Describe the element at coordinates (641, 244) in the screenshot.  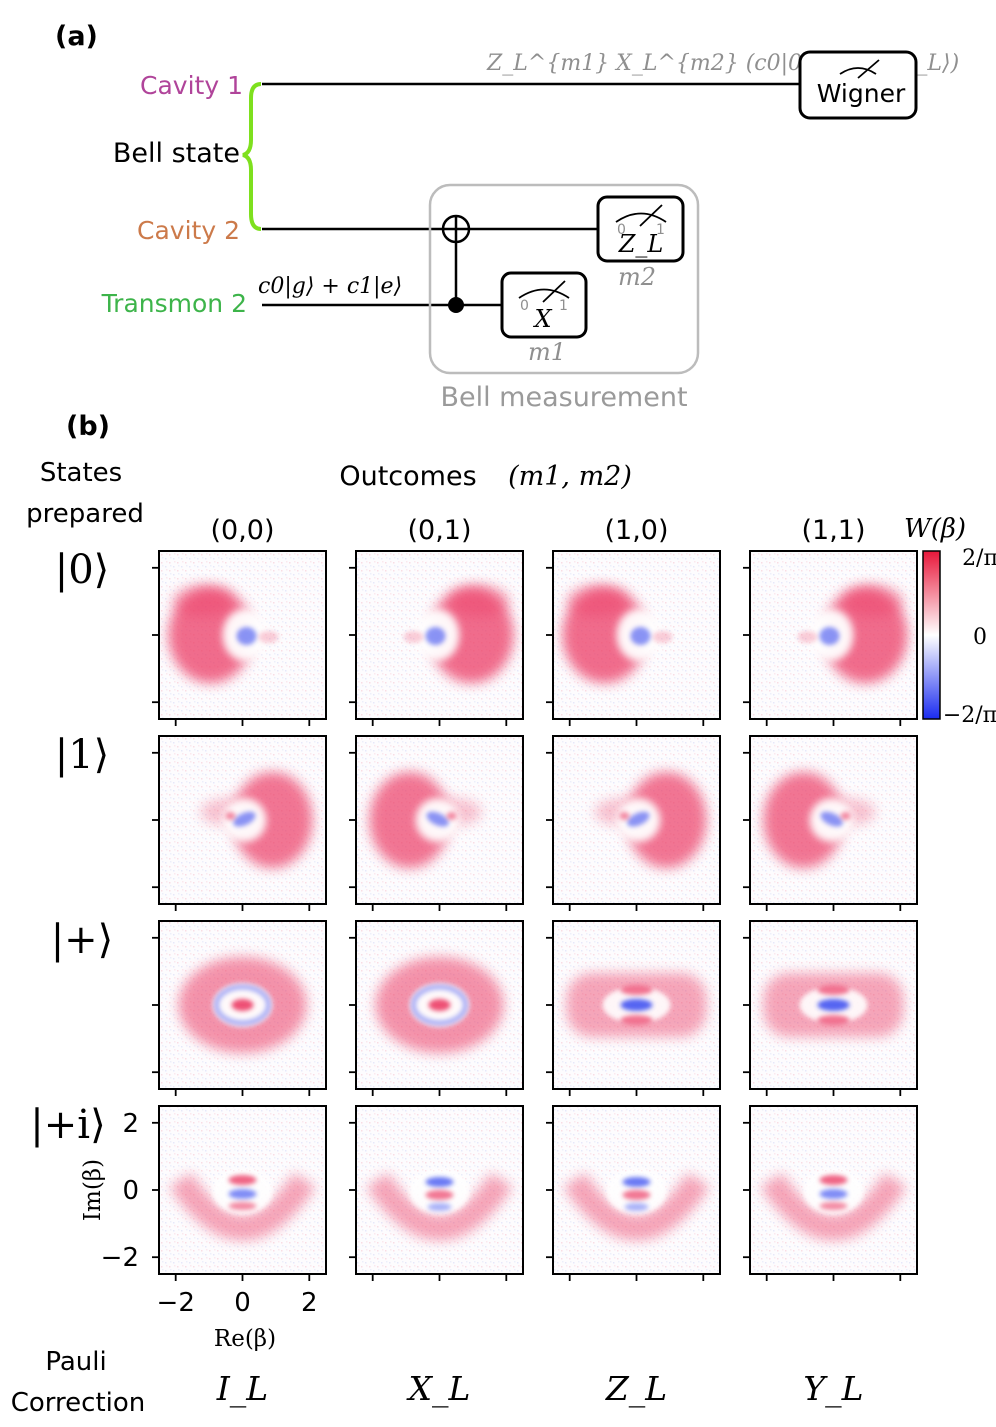
I see `zl-gate-label: Z_L` at that location.